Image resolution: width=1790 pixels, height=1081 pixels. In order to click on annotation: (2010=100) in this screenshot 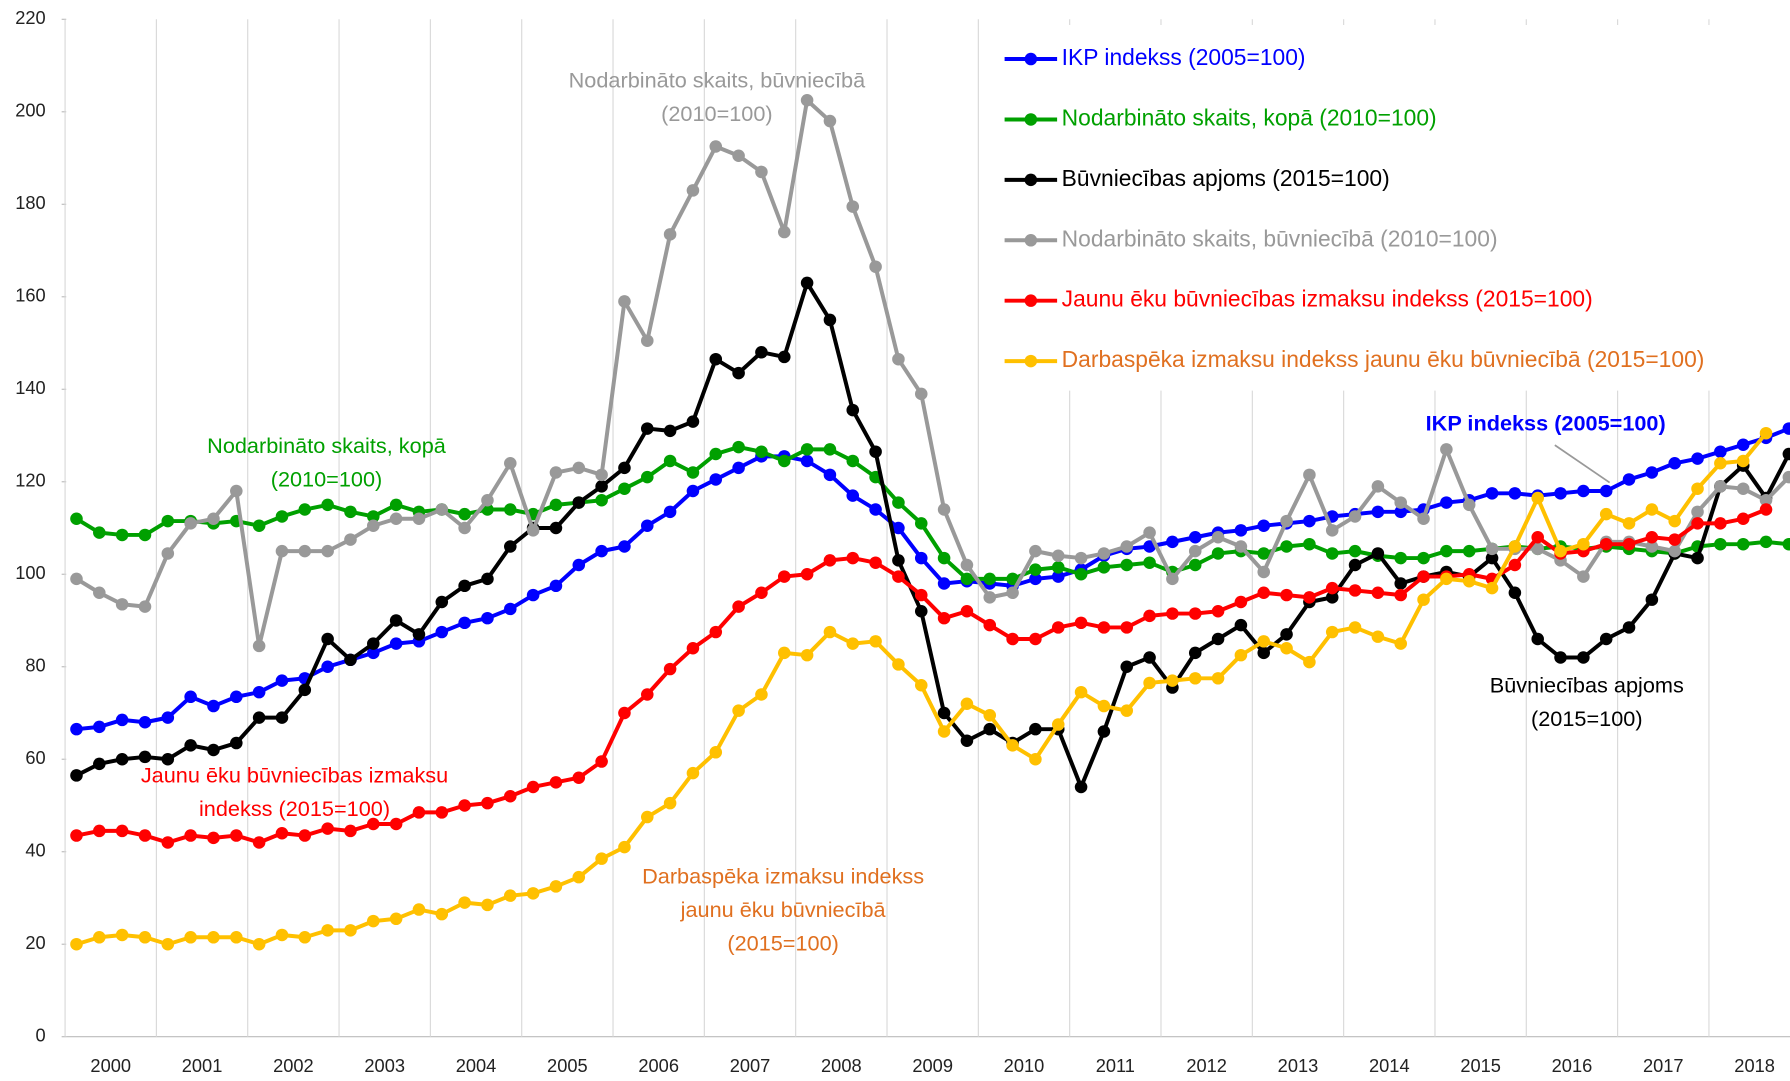, I will do `click(327, 479)`.